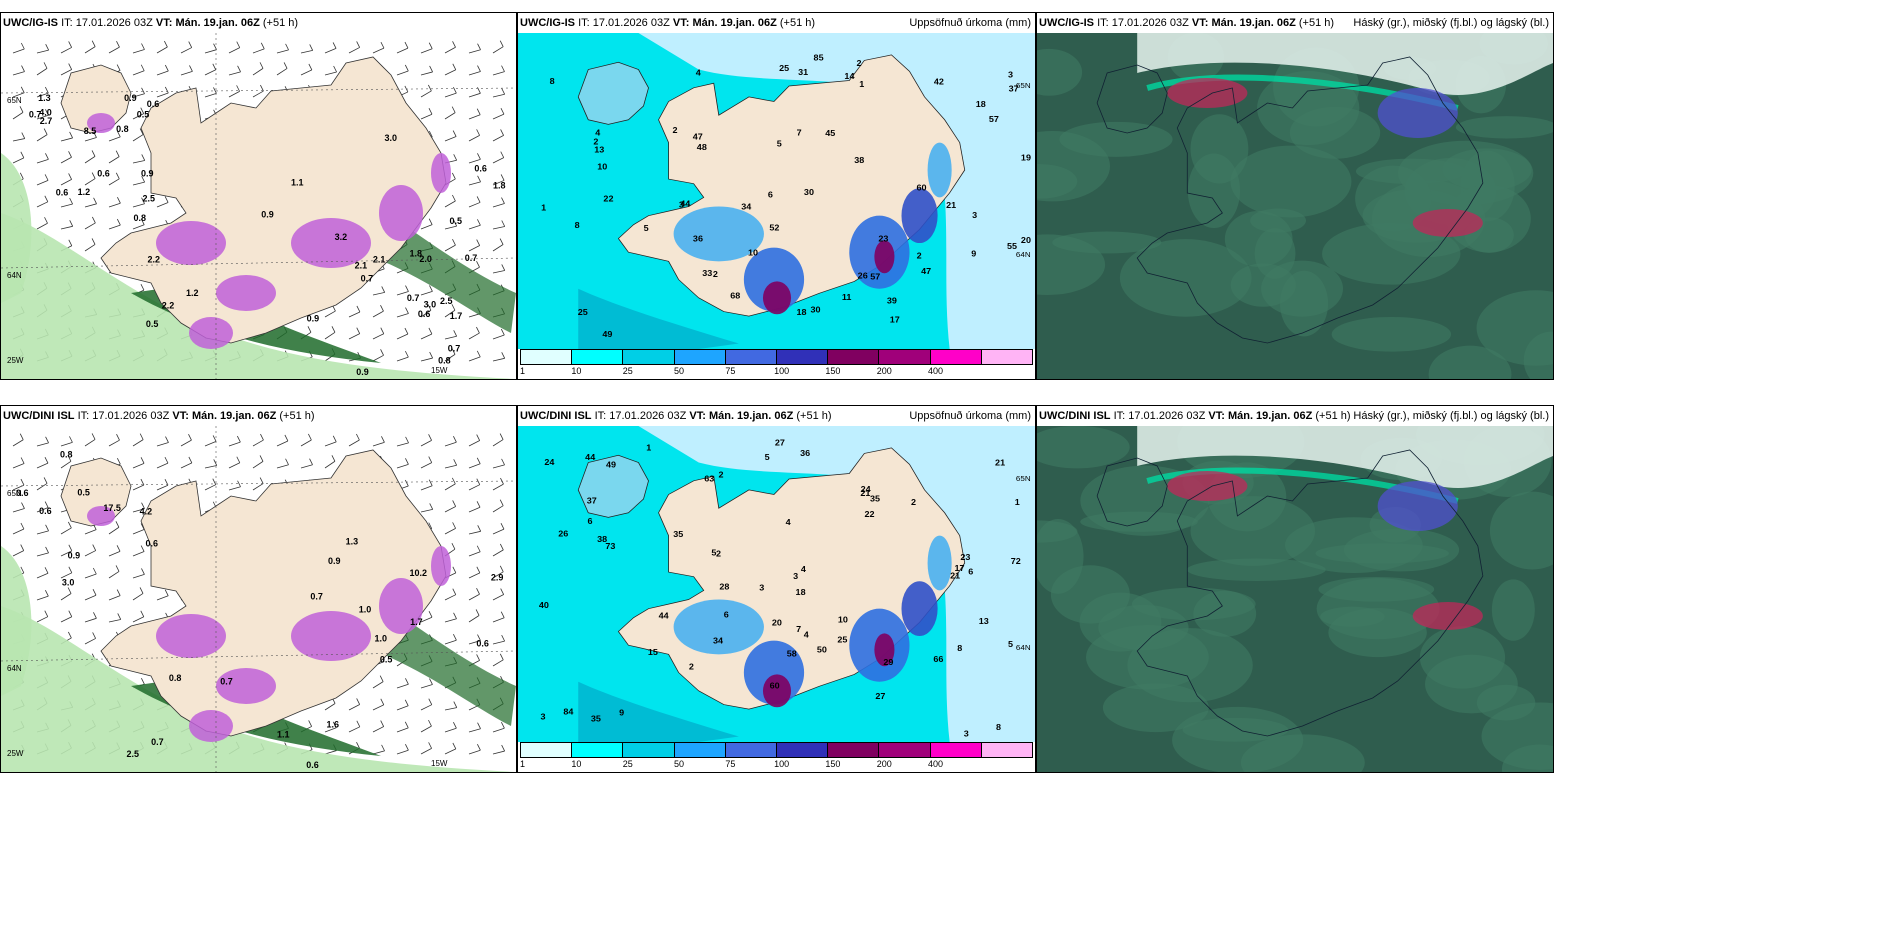 The image size is (1900, 950). What do you see at coordinates (698, 239) in the screenshot?
I see `value-label: 36` at bounding box center [698, 239].